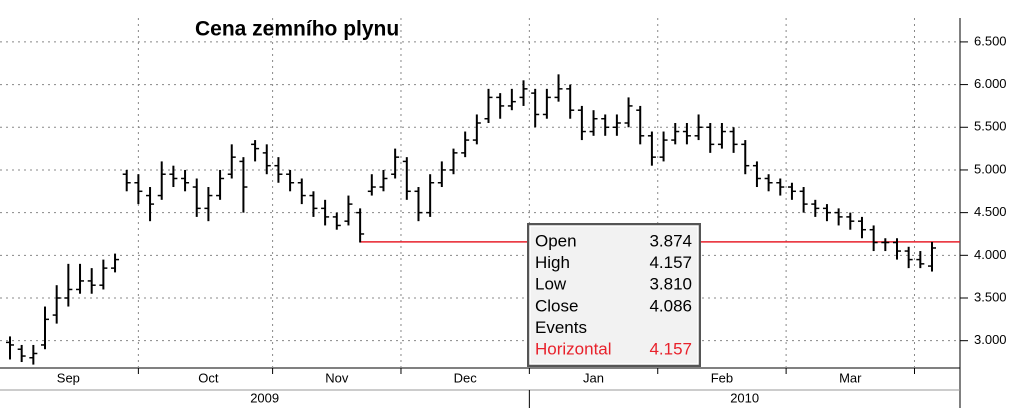 The image size is (1024, 408). What do you see at coordinates (990, 168) in the screenshot?
I see `y-tick-label: 5.000` at bounding box center [990, 168].